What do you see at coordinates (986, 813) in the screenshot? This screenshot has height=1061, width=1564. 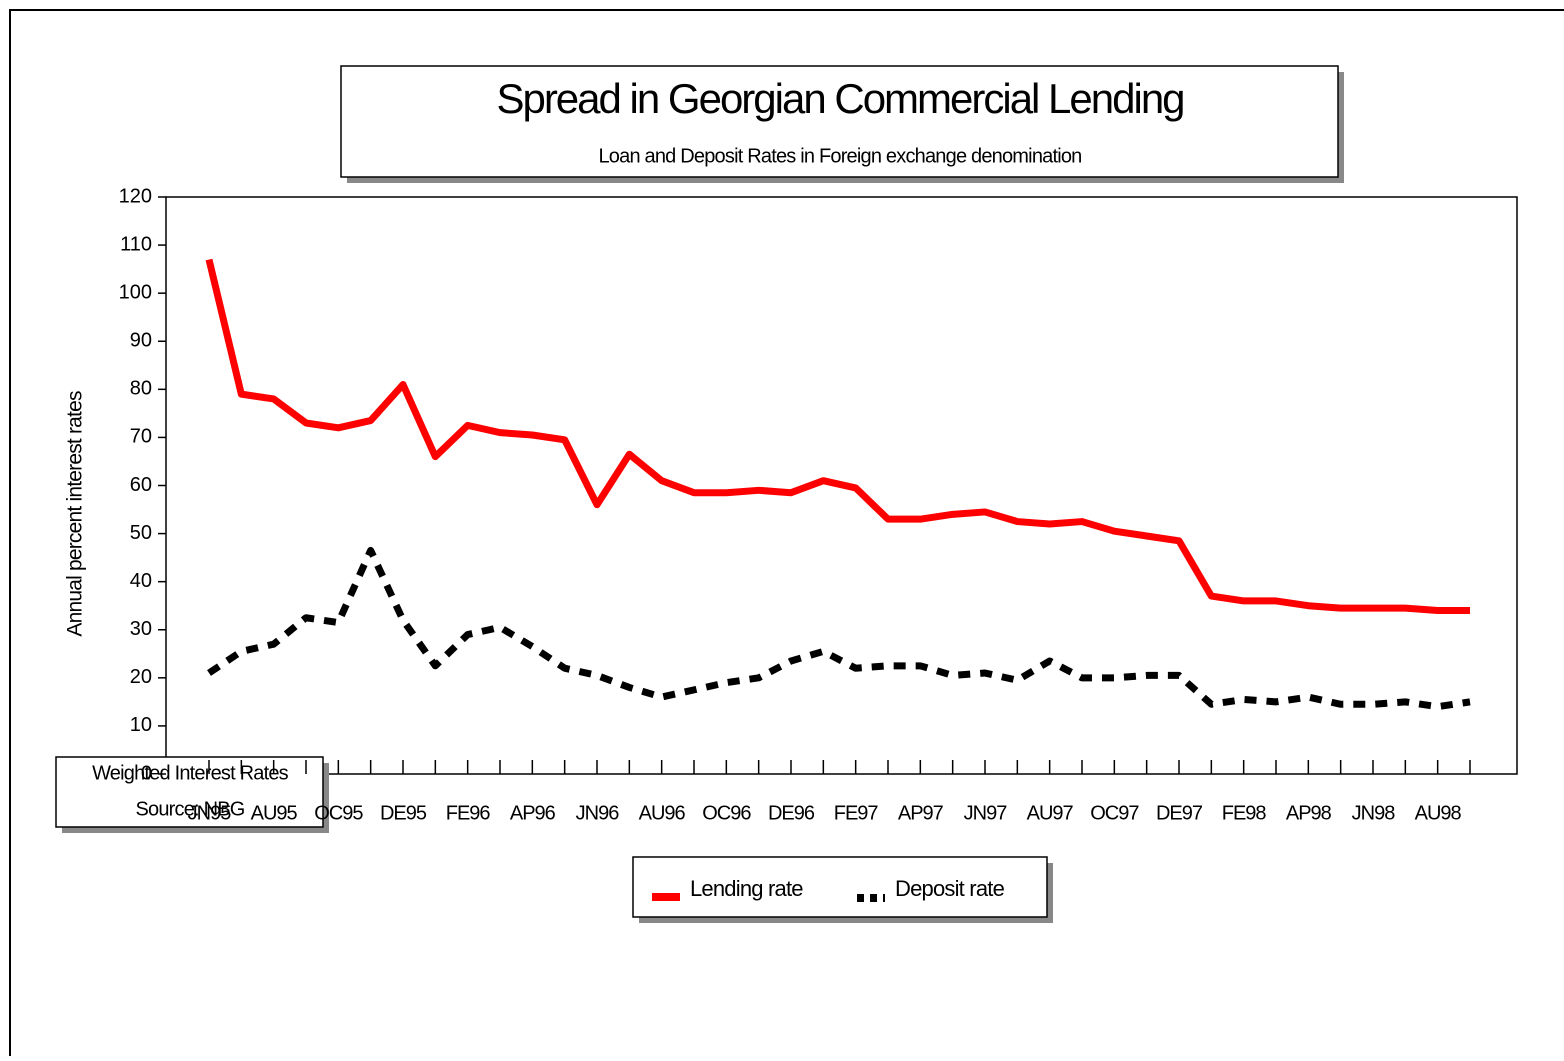 I see `x-tick-label: JN97` at bounding box center [986, 813].